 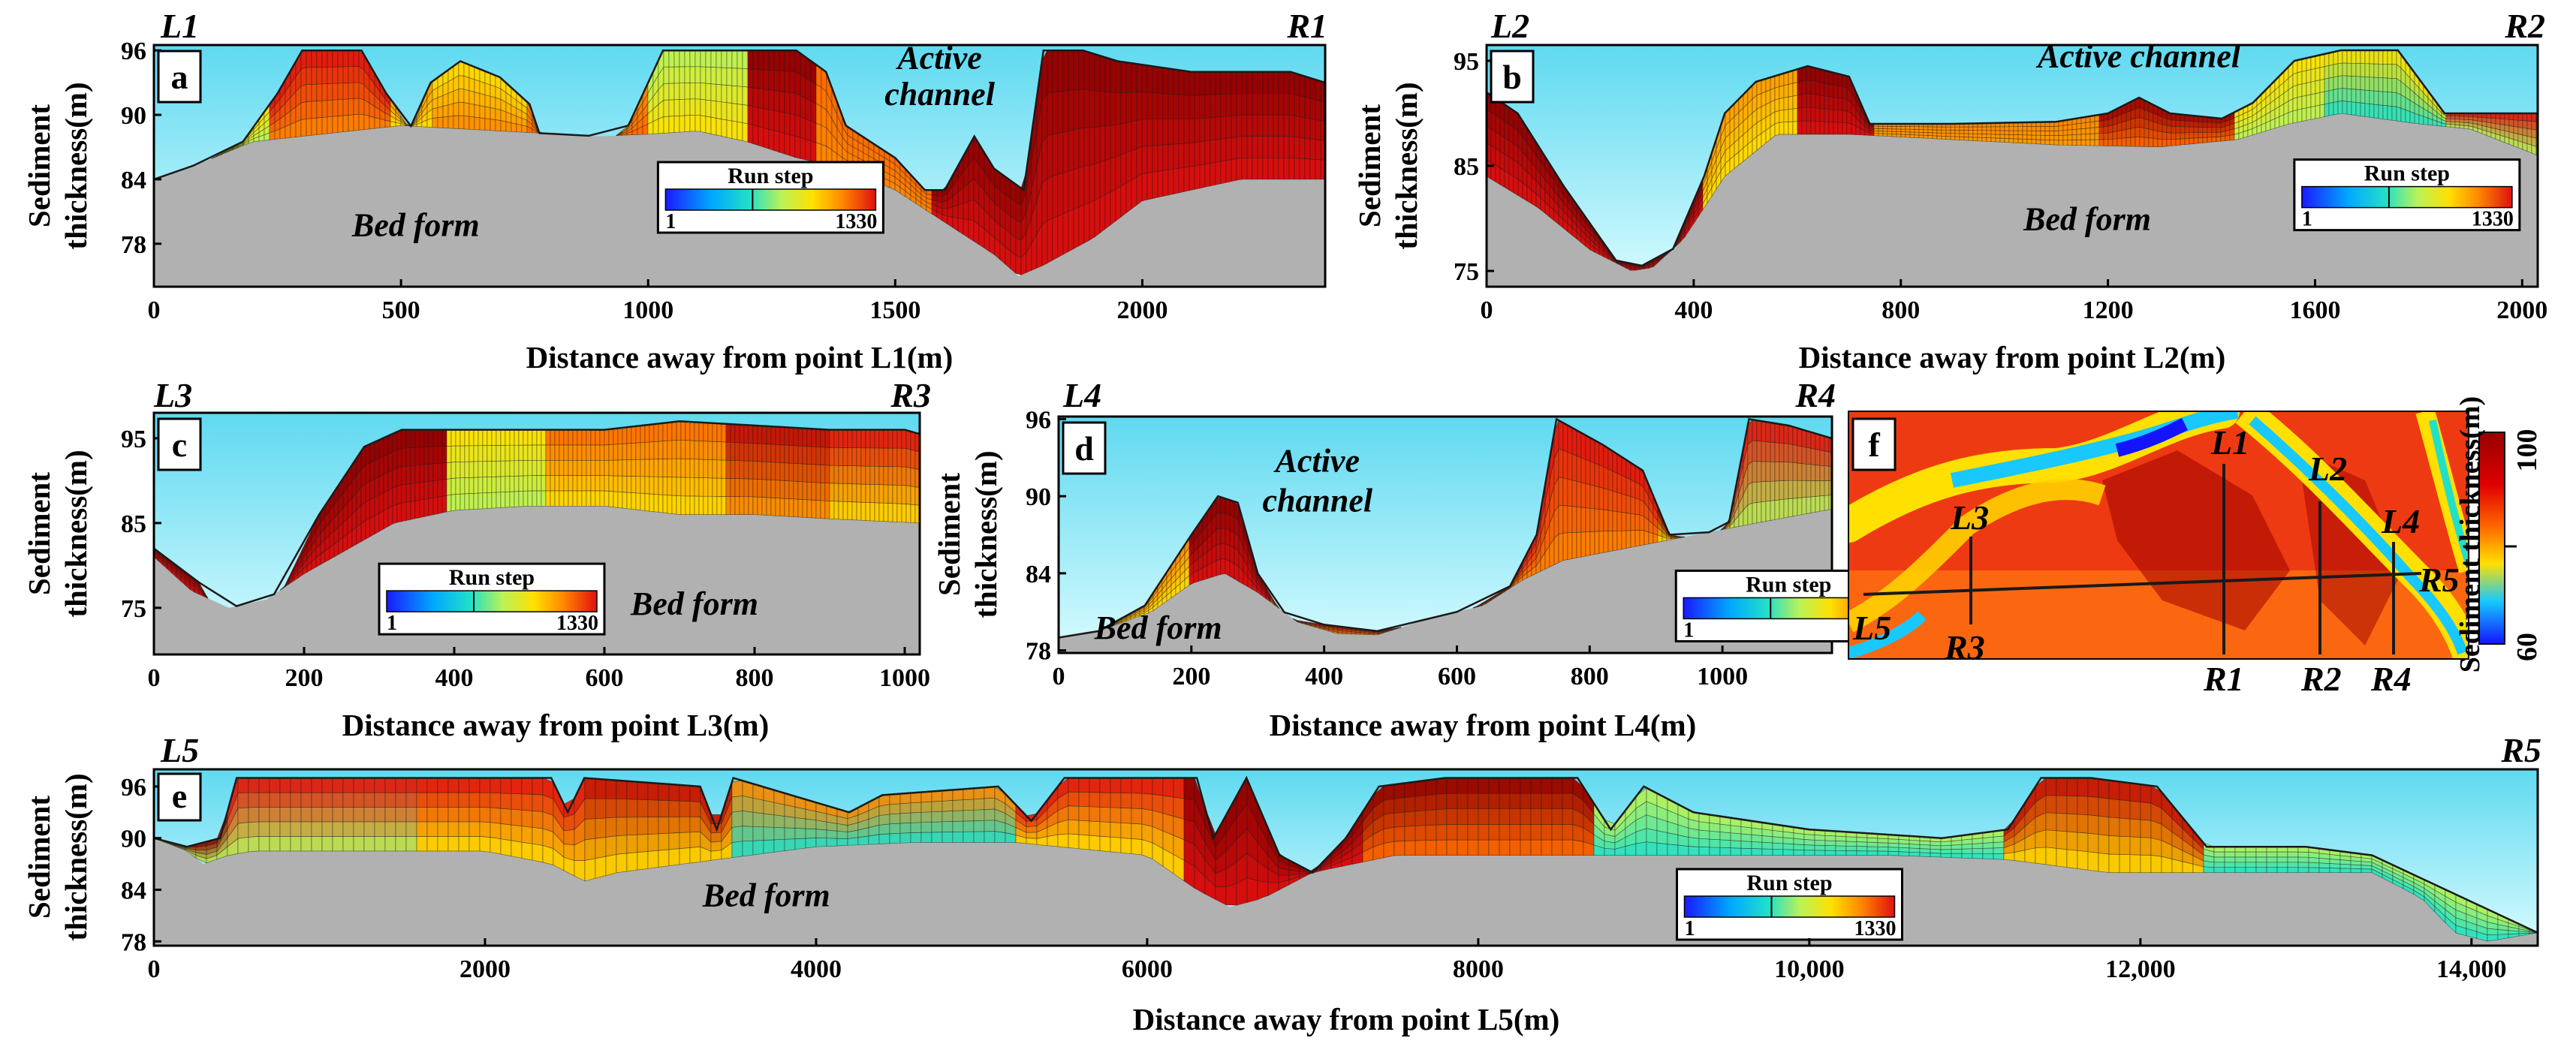 What do you see at coordinates (2527, 647) in the screenshot?
I see `colorbar-min: 60` at bounding box center [2527, 647].